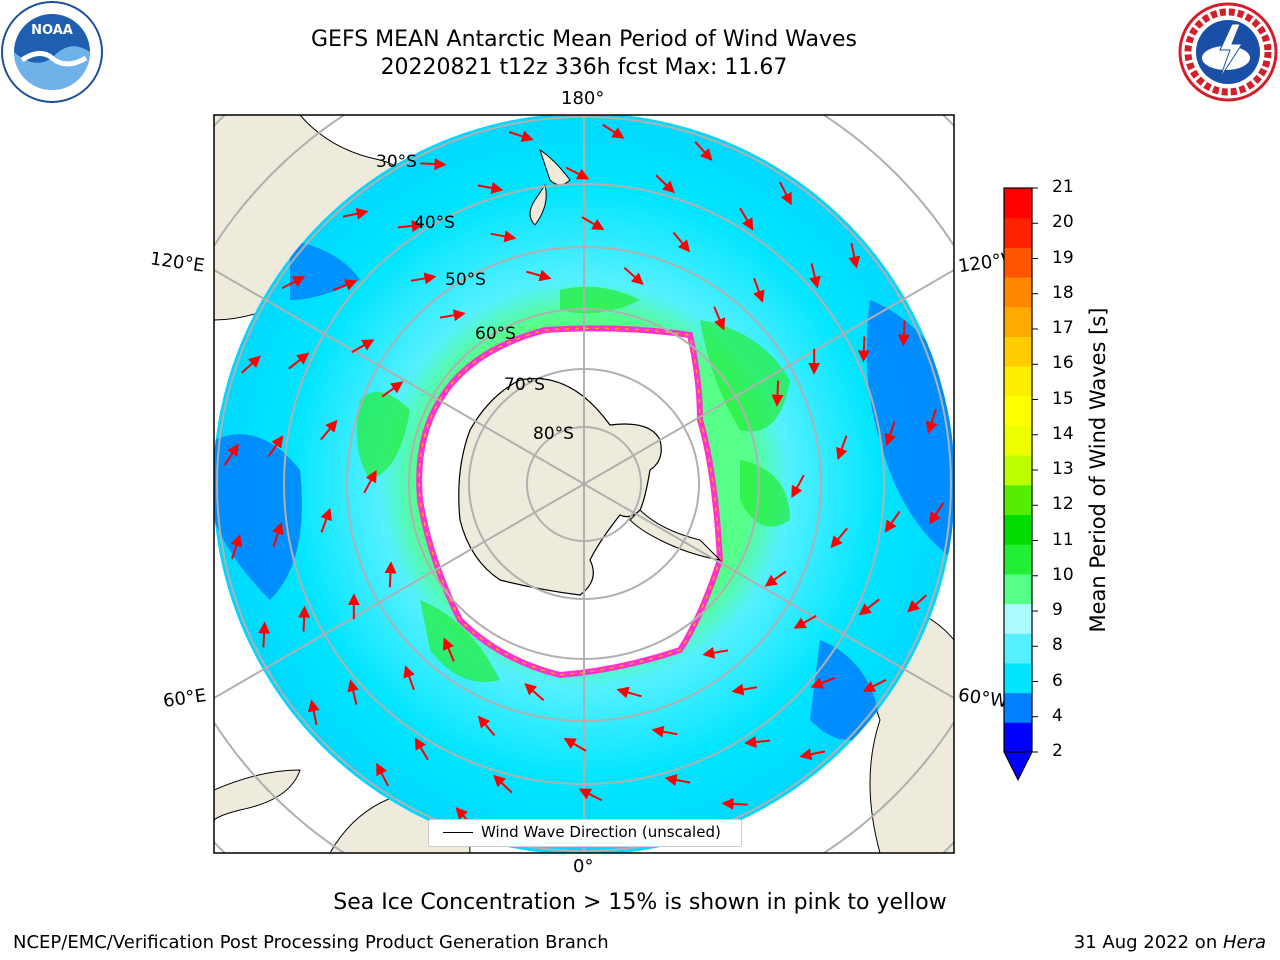 The width and height of the screenshot is (1280, 960). What do you see at coordinates (1063, 539) in the screenshot?
I see `colorbar-tick-label: 11` at bounding box center [1063, 539].